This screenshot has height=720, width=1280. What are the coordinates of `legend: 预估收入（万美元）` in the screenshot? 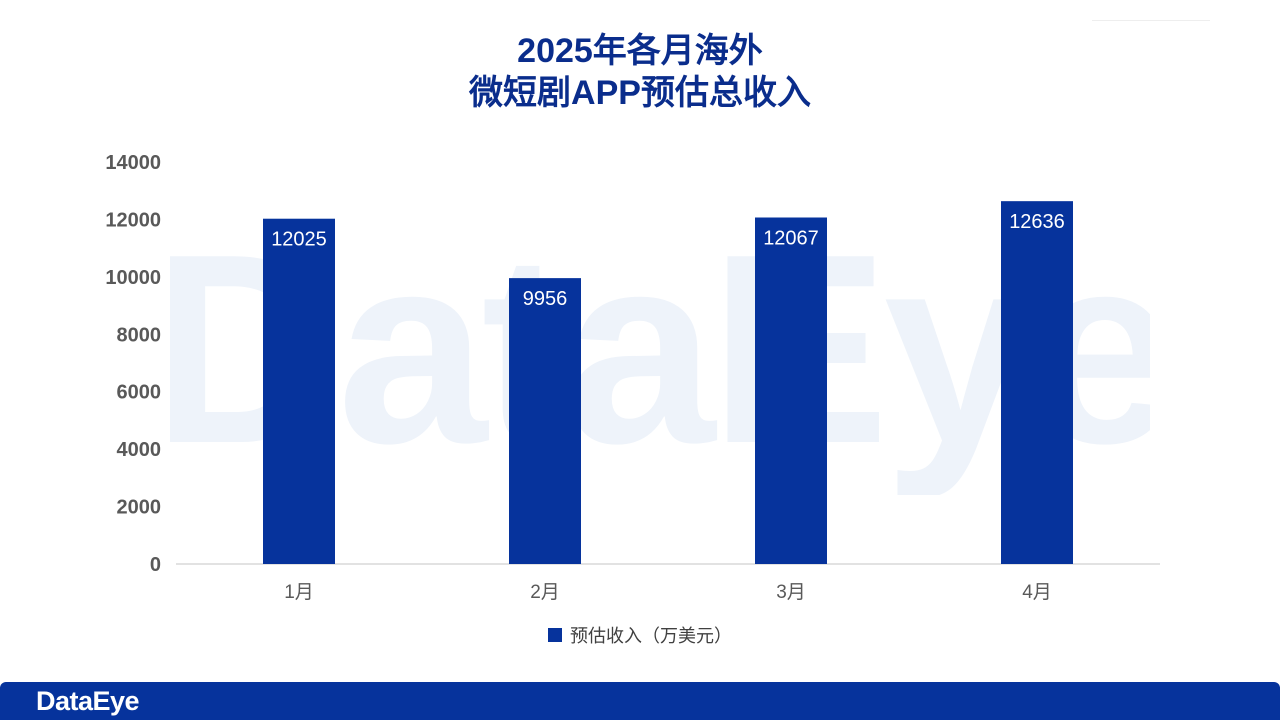 It's located at (640, 635).